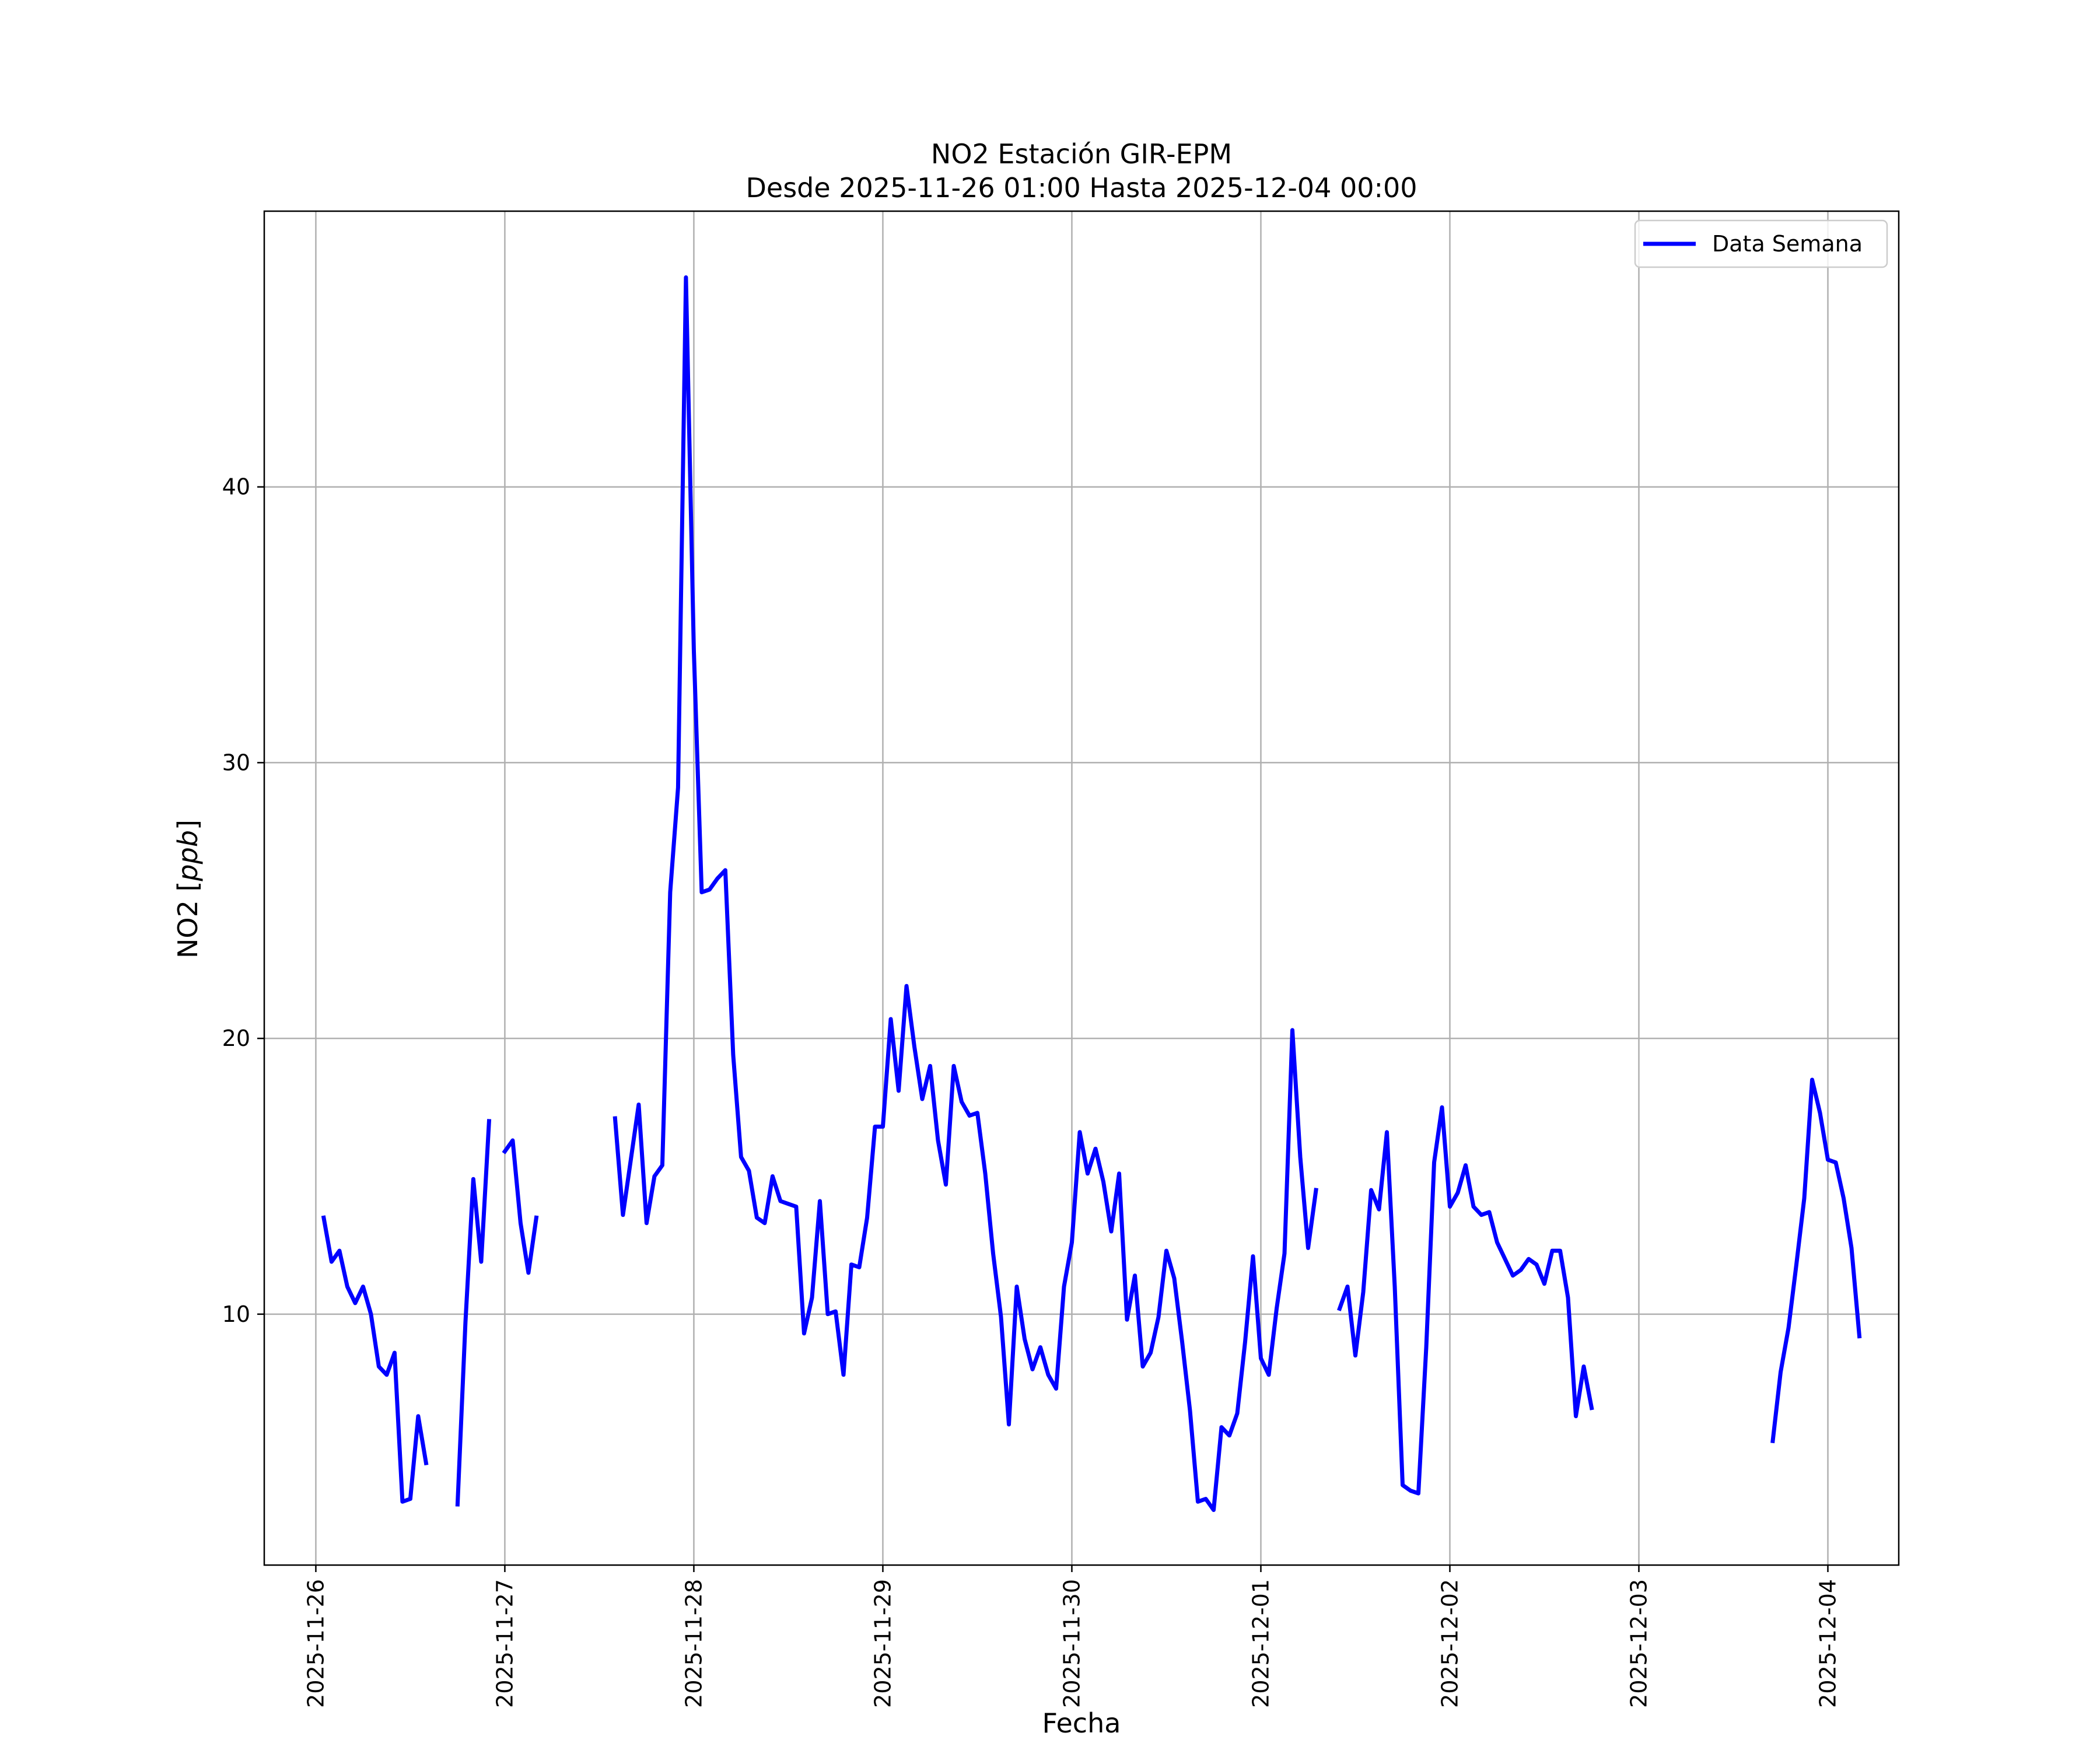  I want to click on x-tick-label: 2025-11-26, so click(315, 1643).